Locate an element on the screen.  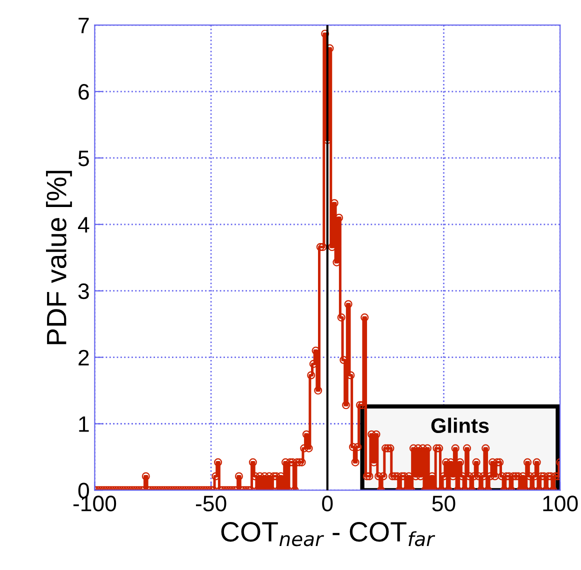
y-tick-label: 7 is located at coordinates (83, 26).